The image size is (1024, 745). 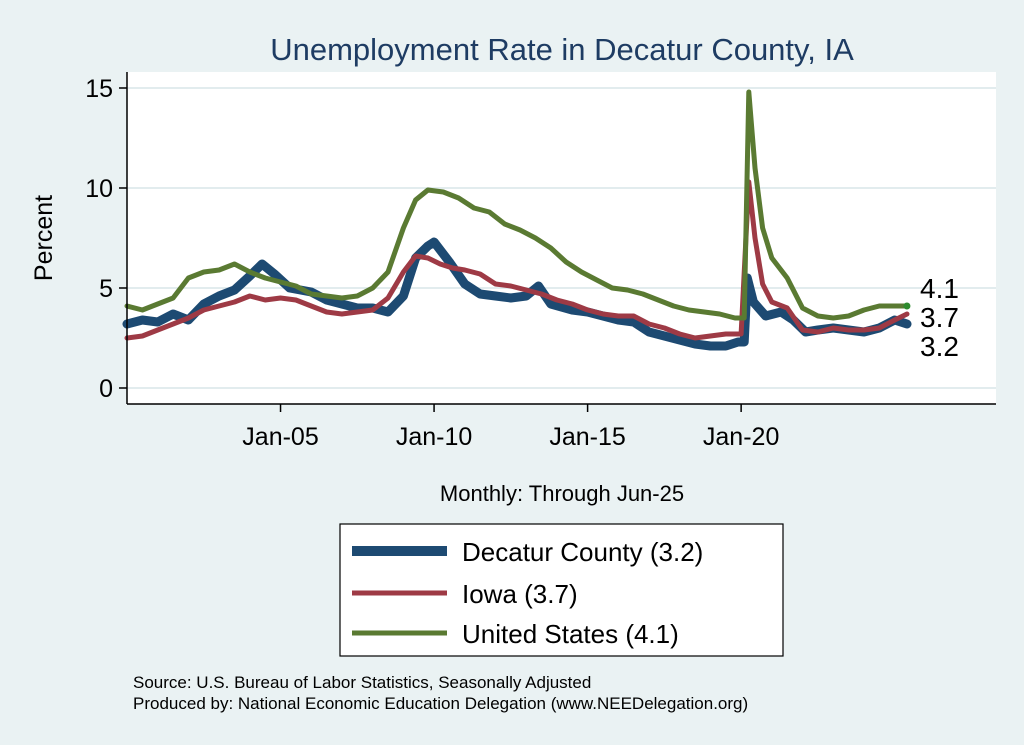 I want to click on x-tick-label: Jan-05, so click(x=280, y=437).